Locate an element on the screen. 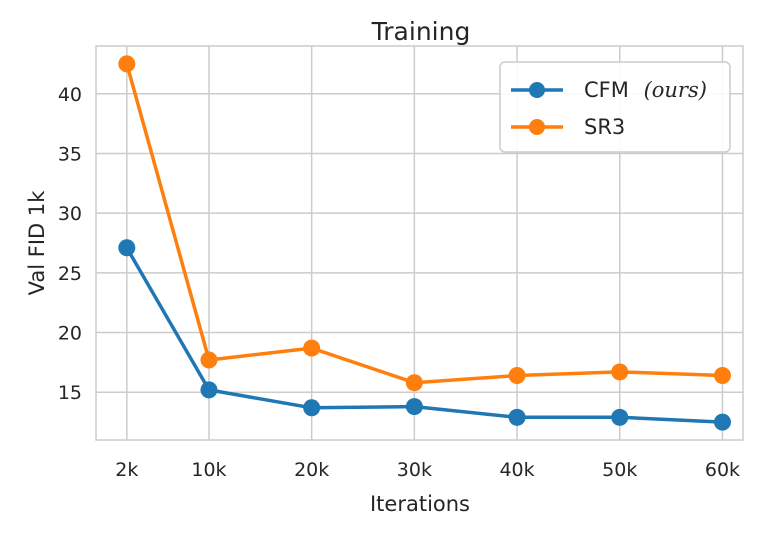 This screenshot has height=536, width=762. legend-item-cfm: CFM (ours) is located at coordinates (645, 90).